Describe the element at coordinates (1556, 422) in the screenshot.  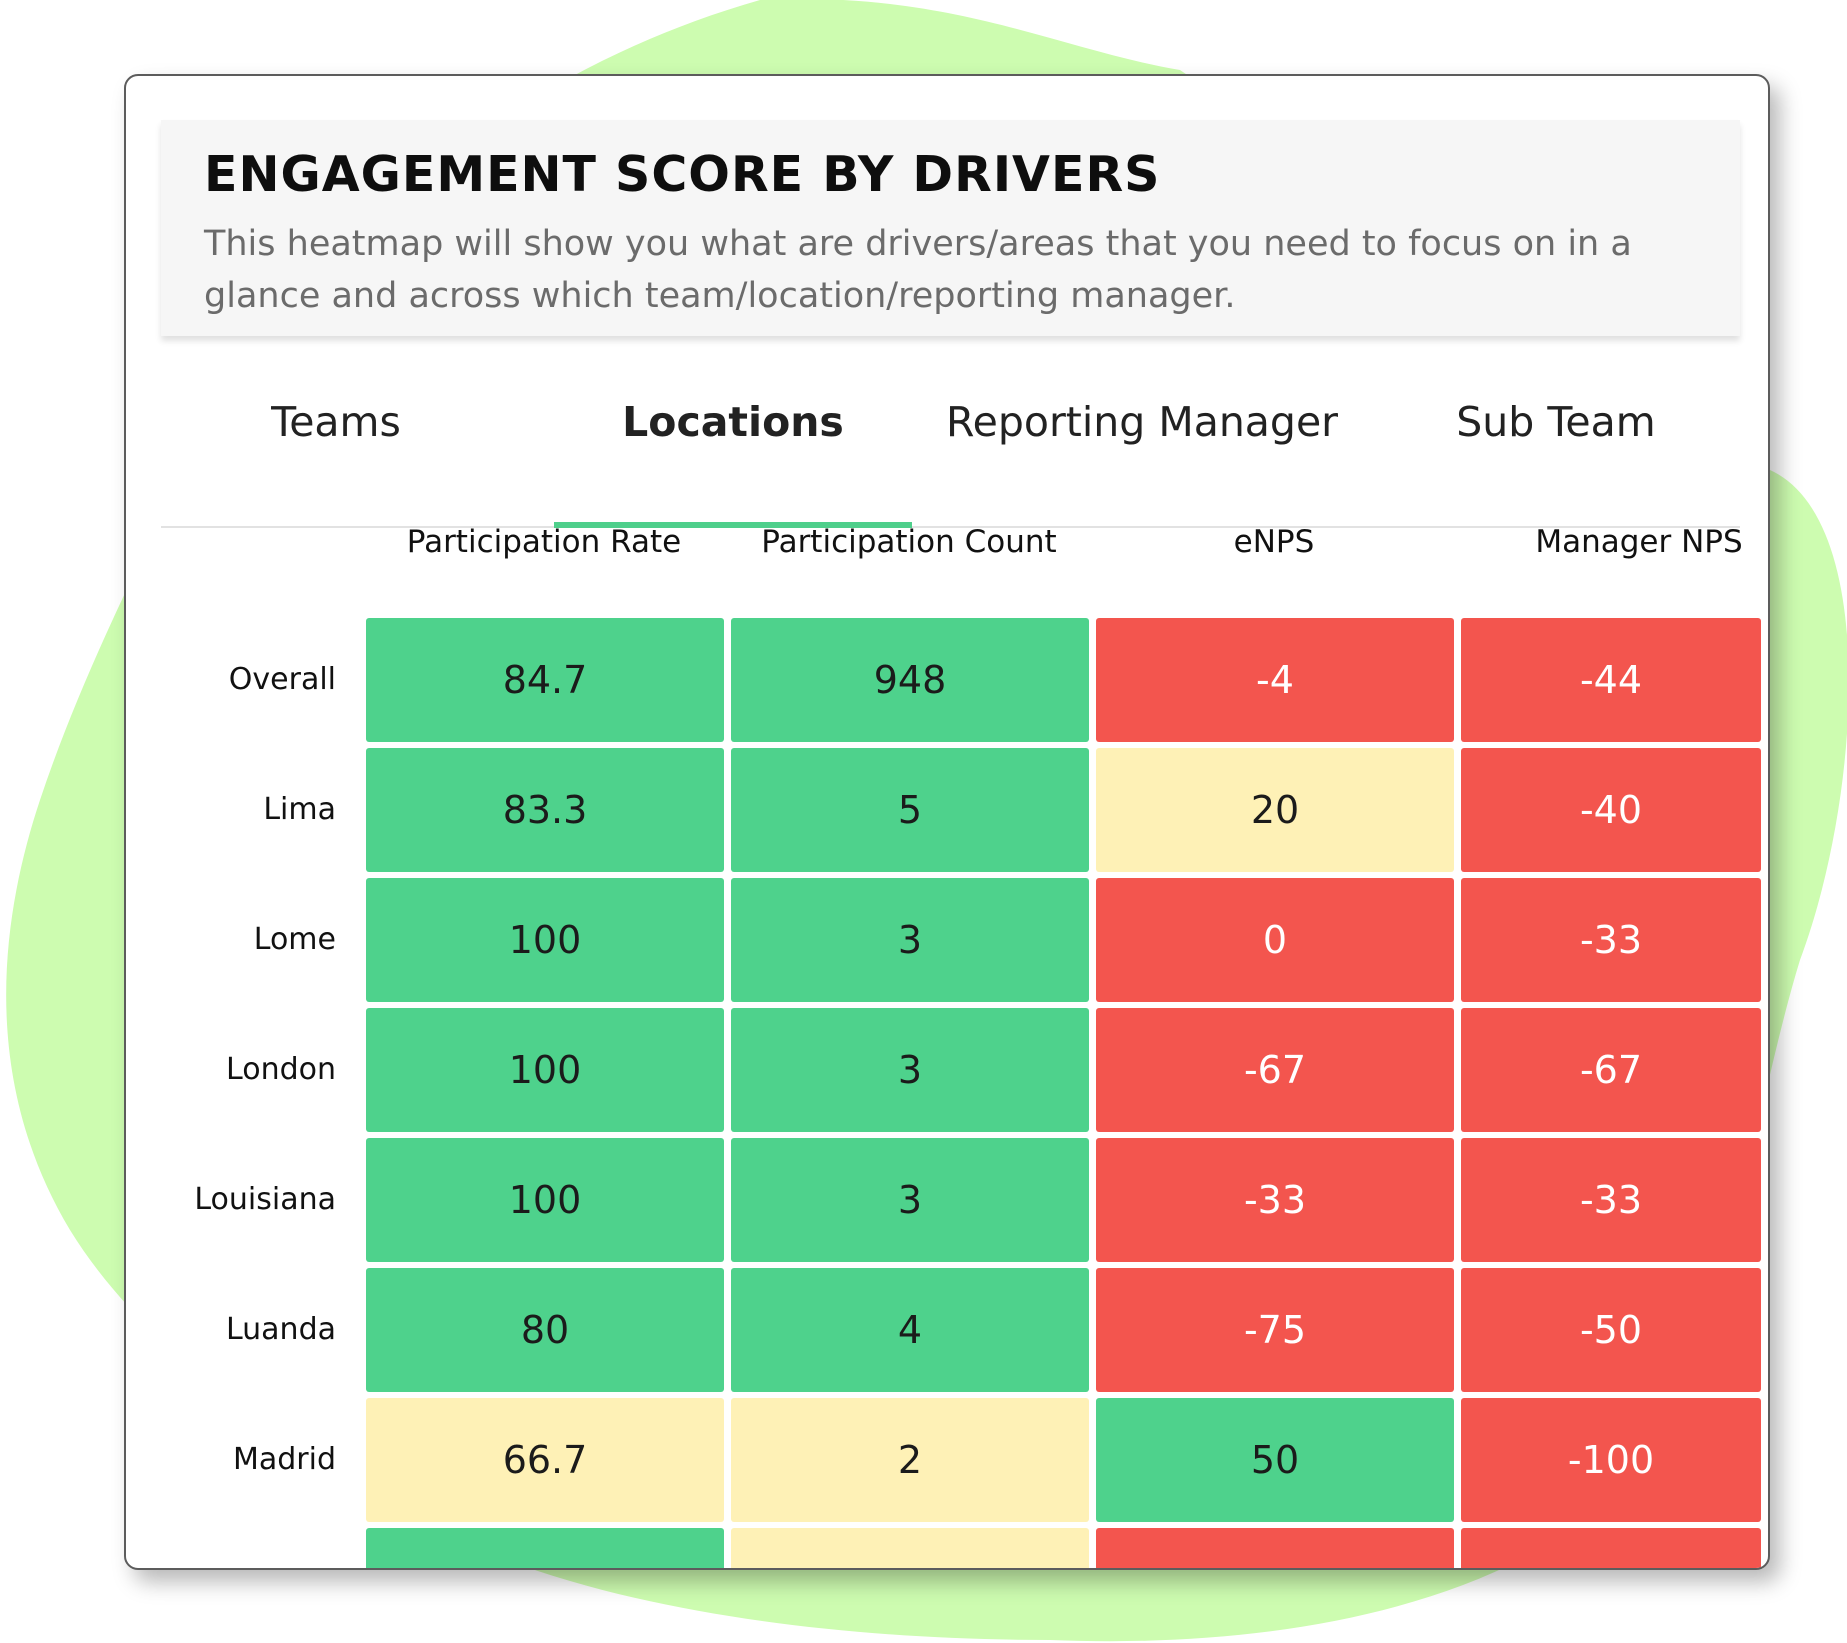
I see `tab-label: Sub Team` at that location.